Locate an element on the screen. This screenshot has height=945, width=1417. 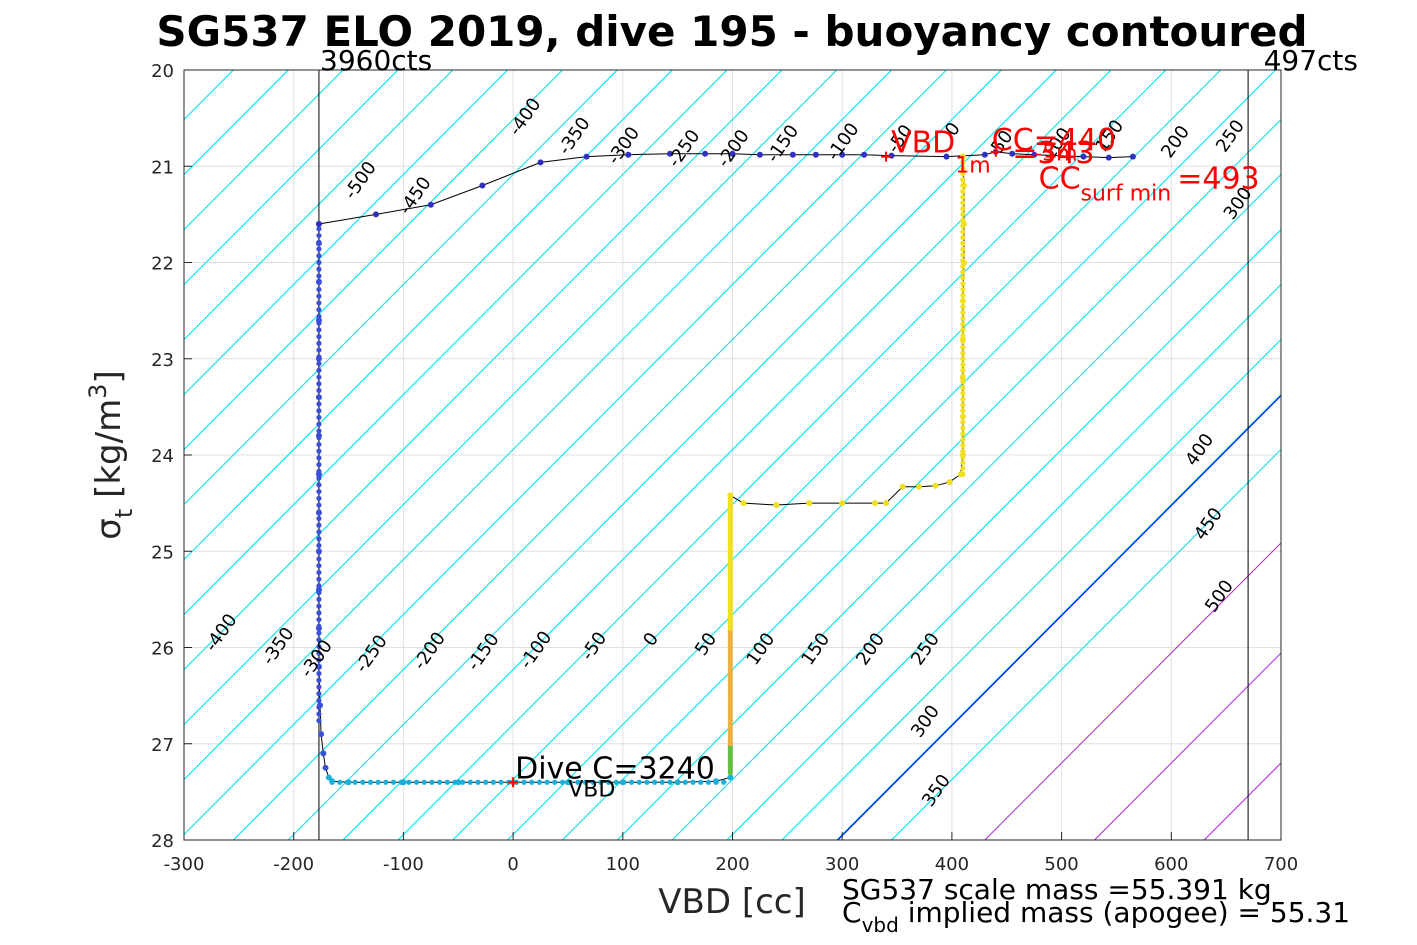
y-tick-label: 23 is located at coordinates (162, 360).